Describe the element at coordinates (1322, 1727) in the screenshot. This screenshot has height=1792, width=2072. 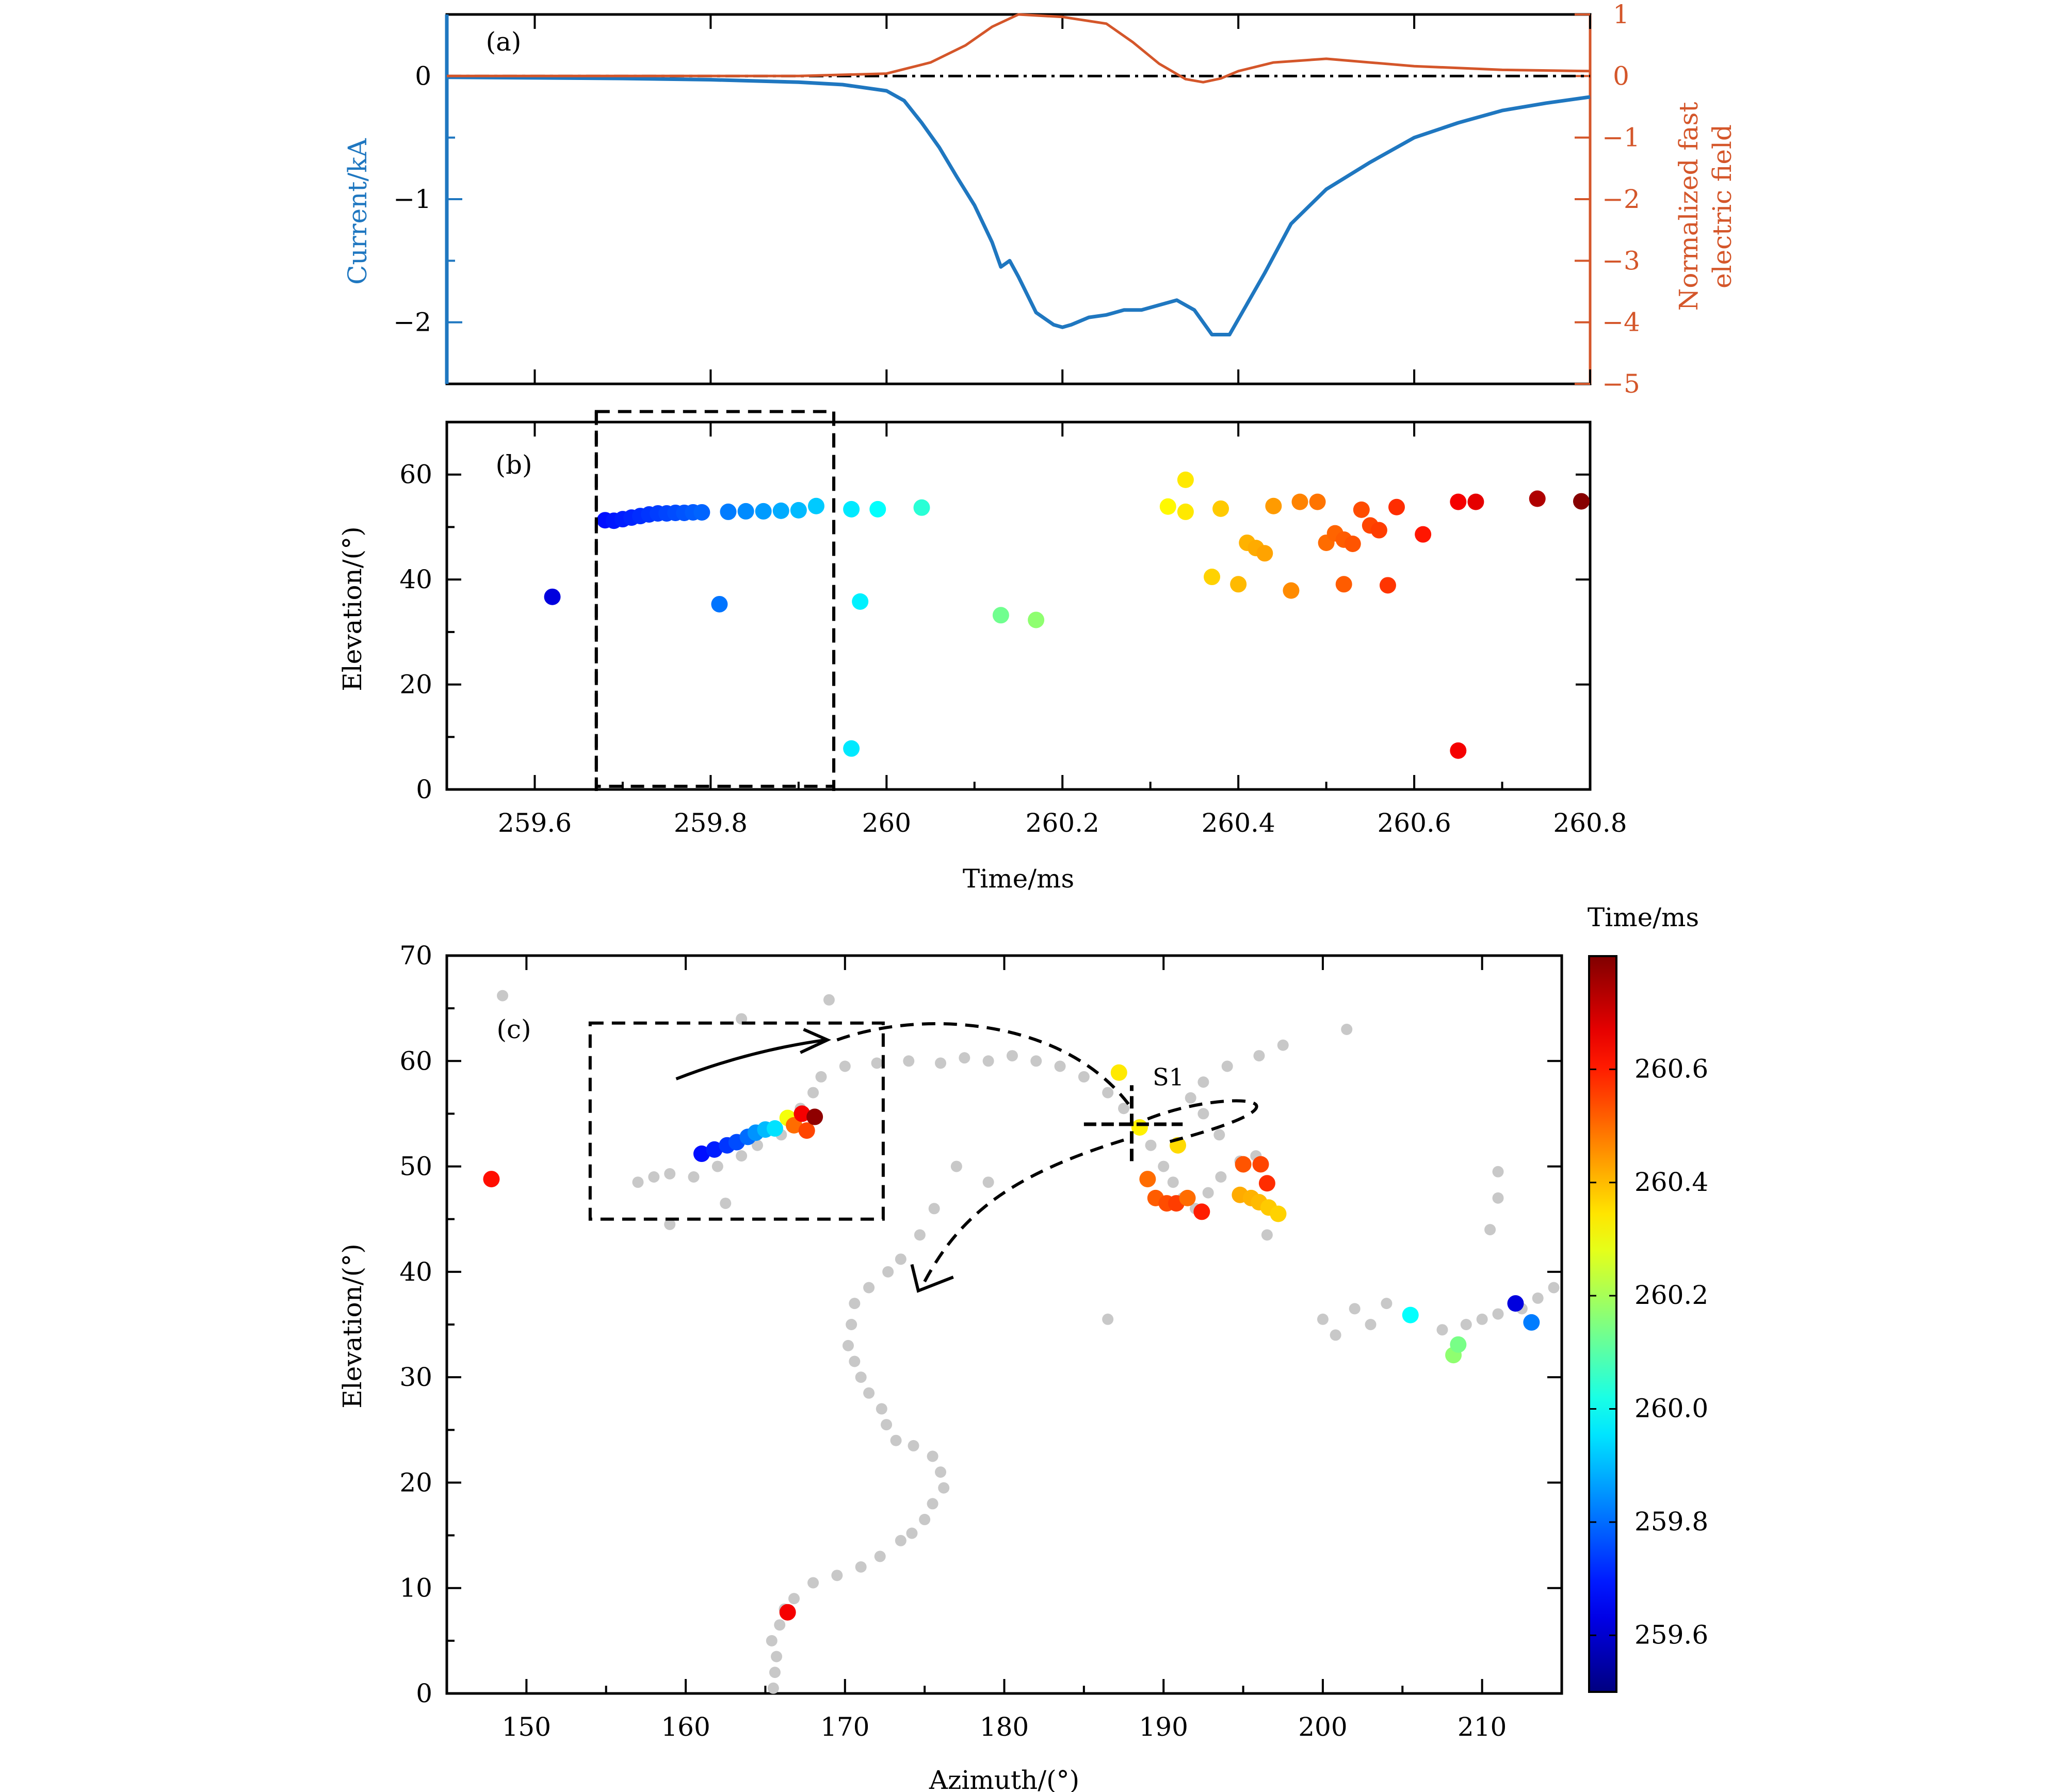
I see `panel-c-xtick-label: 200` at that location.